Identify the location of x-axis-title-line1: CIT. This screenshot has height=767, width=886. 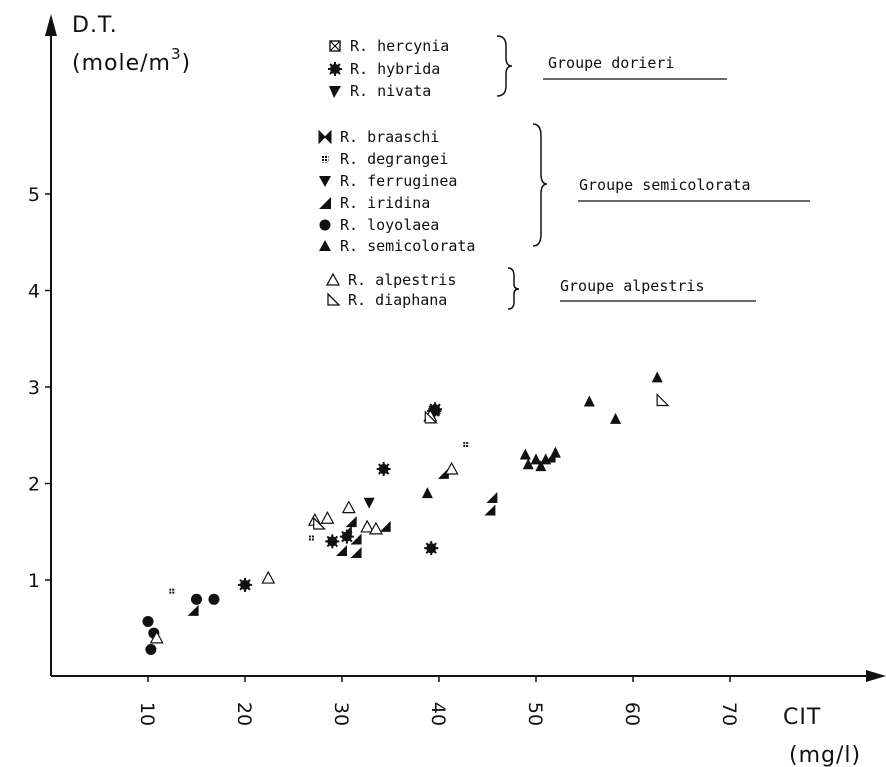
(802, 717).